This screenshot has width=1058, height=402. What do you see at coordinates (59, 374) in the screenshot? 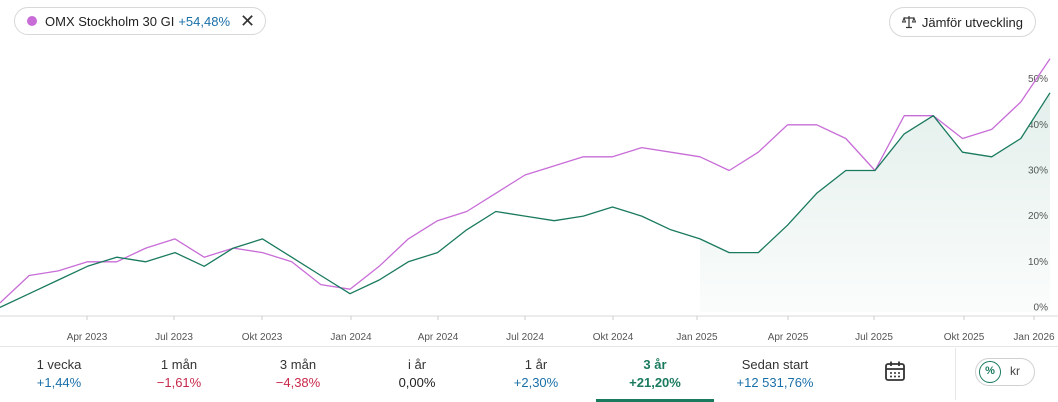
I see `period-1-week: 1 vecka +1,44%` at bounding box center [59, 374].